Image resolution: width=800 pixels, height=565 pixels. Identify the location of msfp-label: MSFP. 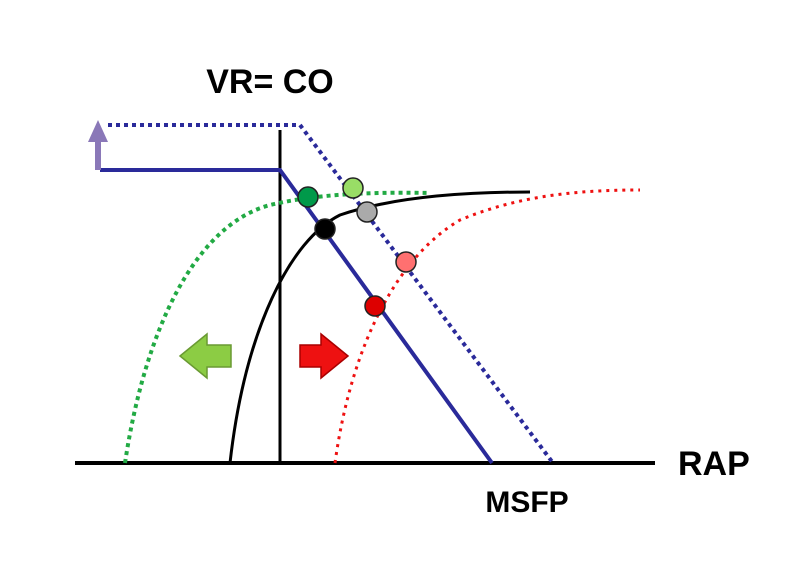
(526, 502).